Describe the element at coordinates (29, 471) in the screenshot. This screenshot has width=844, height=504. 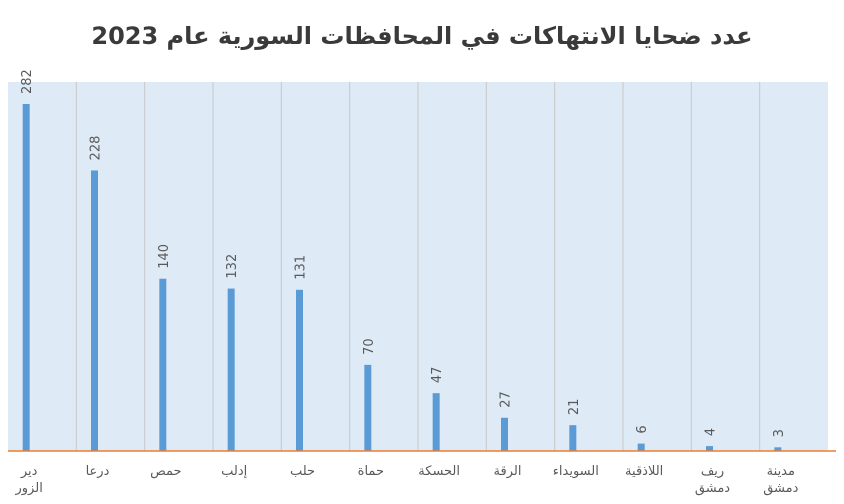
I see `category-label: دير` at that location.